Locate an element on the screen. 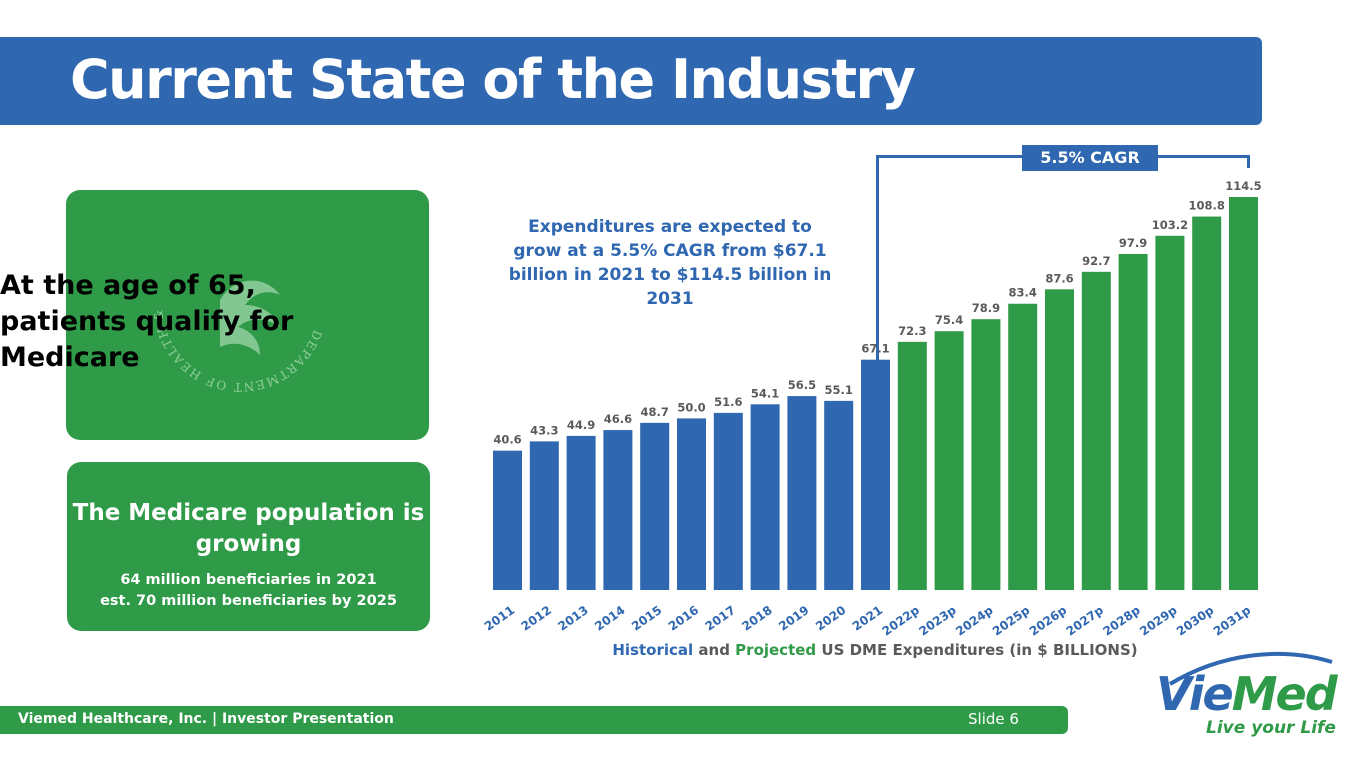  bar-2012 is located at coordinates (544, 515).